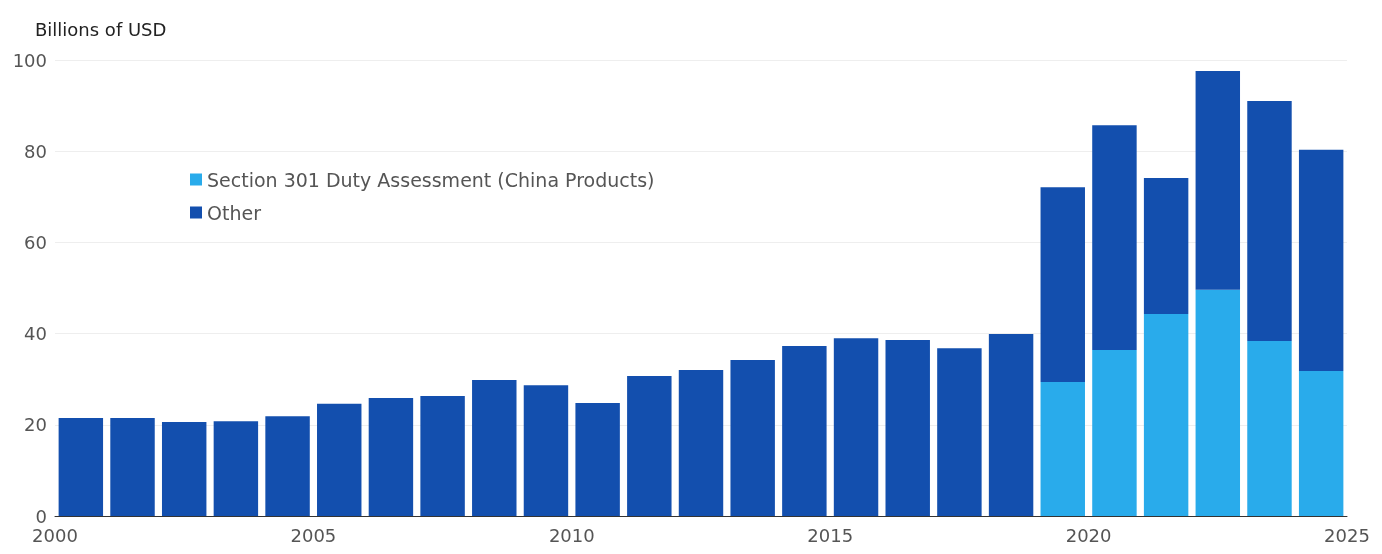  I want to click on legend-label: Other, so click(234, 212).